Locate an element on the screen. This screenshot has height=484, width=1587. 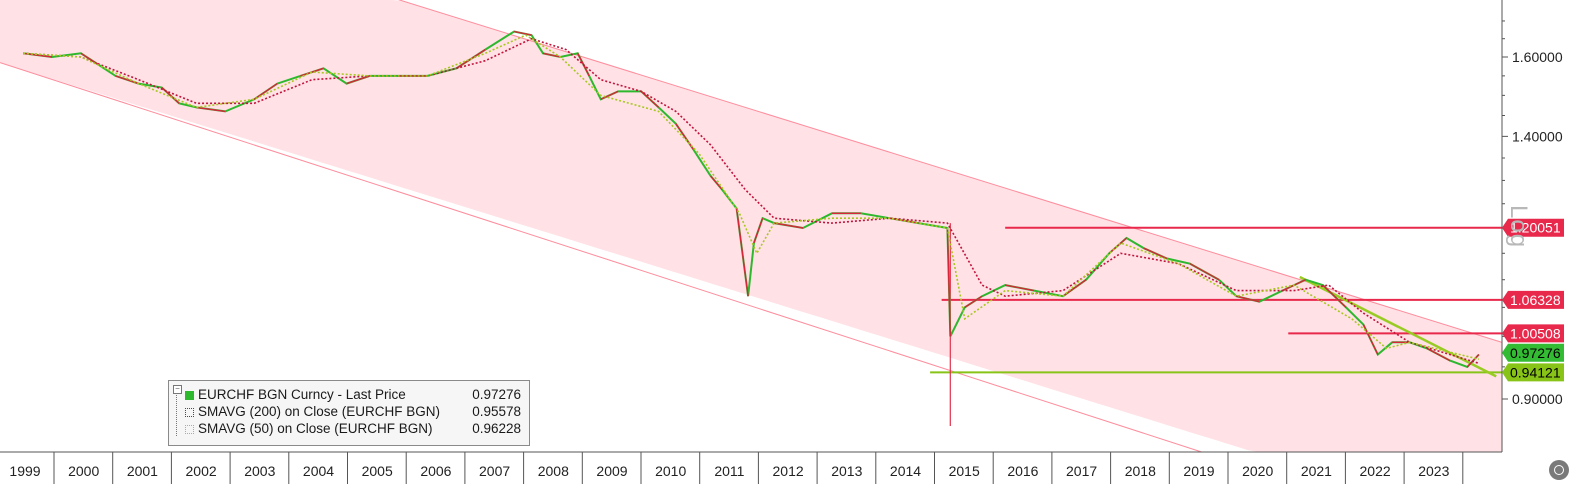
scale-label: Log is located at coordinates (1518, 227).